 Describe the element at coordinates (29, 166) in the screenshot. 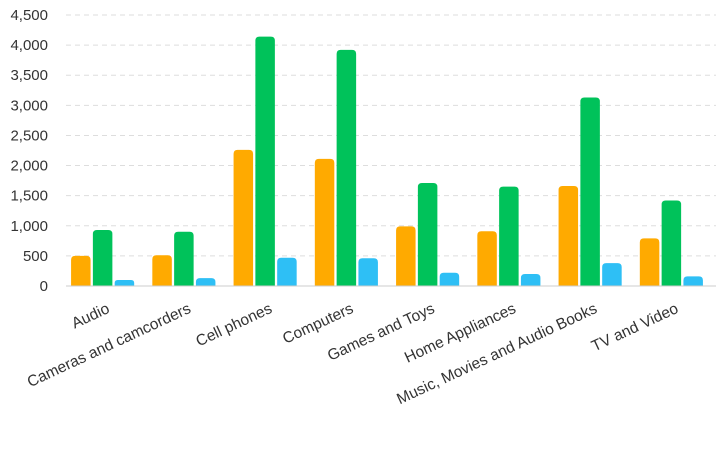

I see `y-tick-label: 2,000` at that location.